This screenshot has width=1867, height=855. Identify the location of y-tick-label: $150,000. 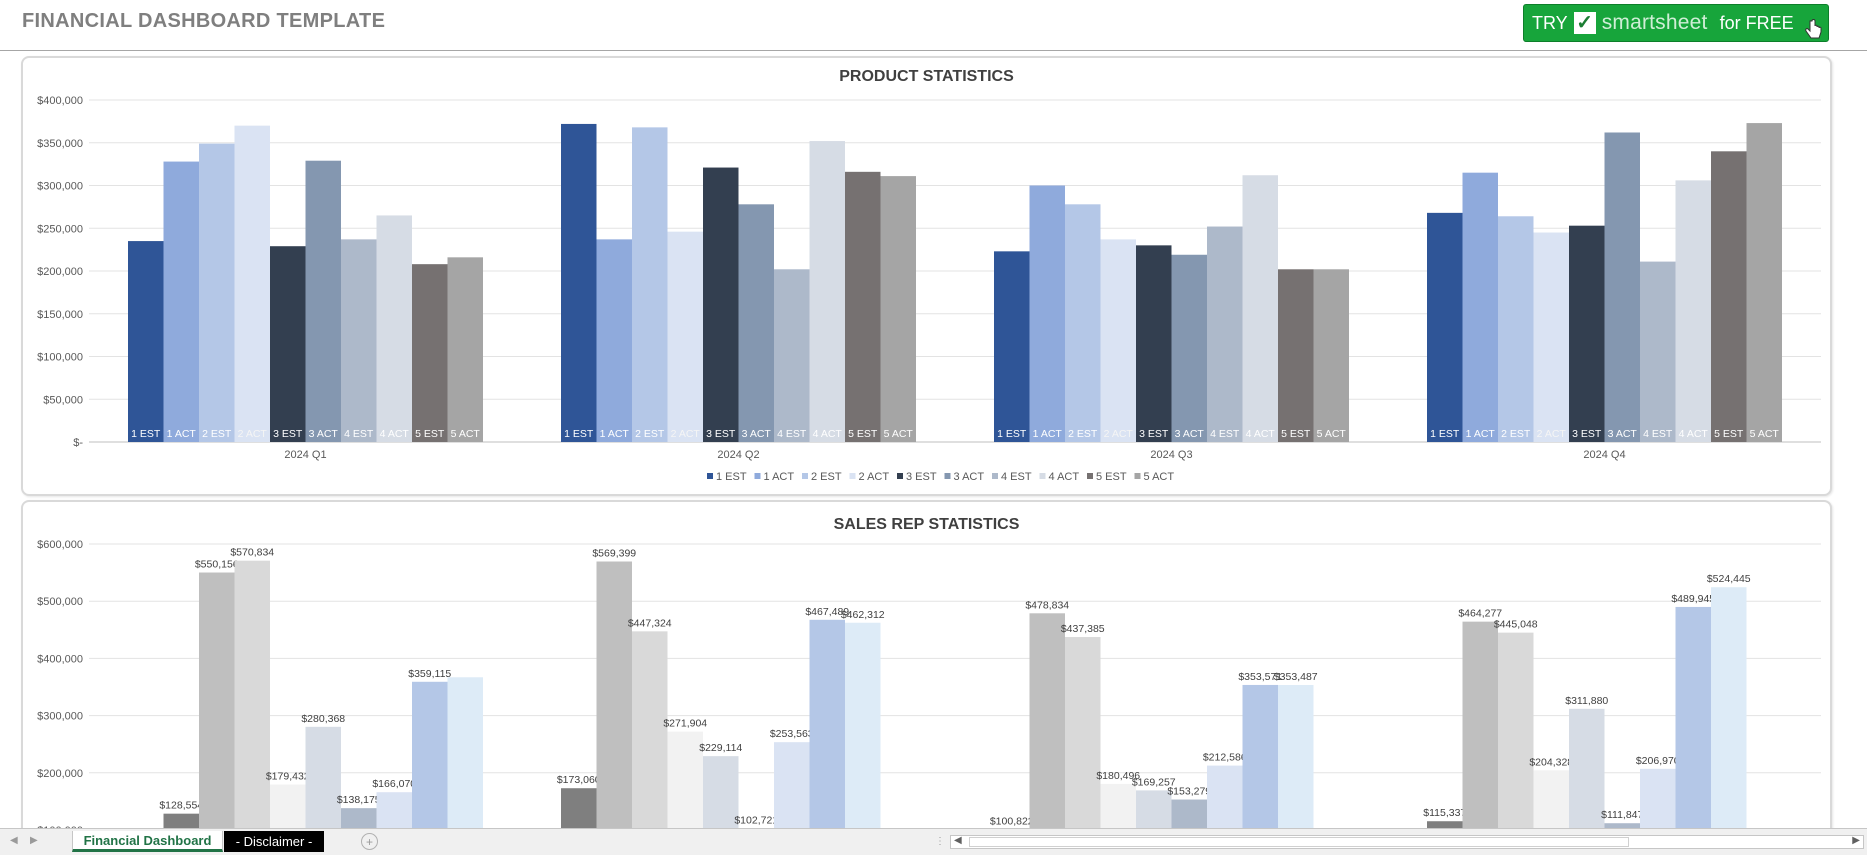
(60, 315).